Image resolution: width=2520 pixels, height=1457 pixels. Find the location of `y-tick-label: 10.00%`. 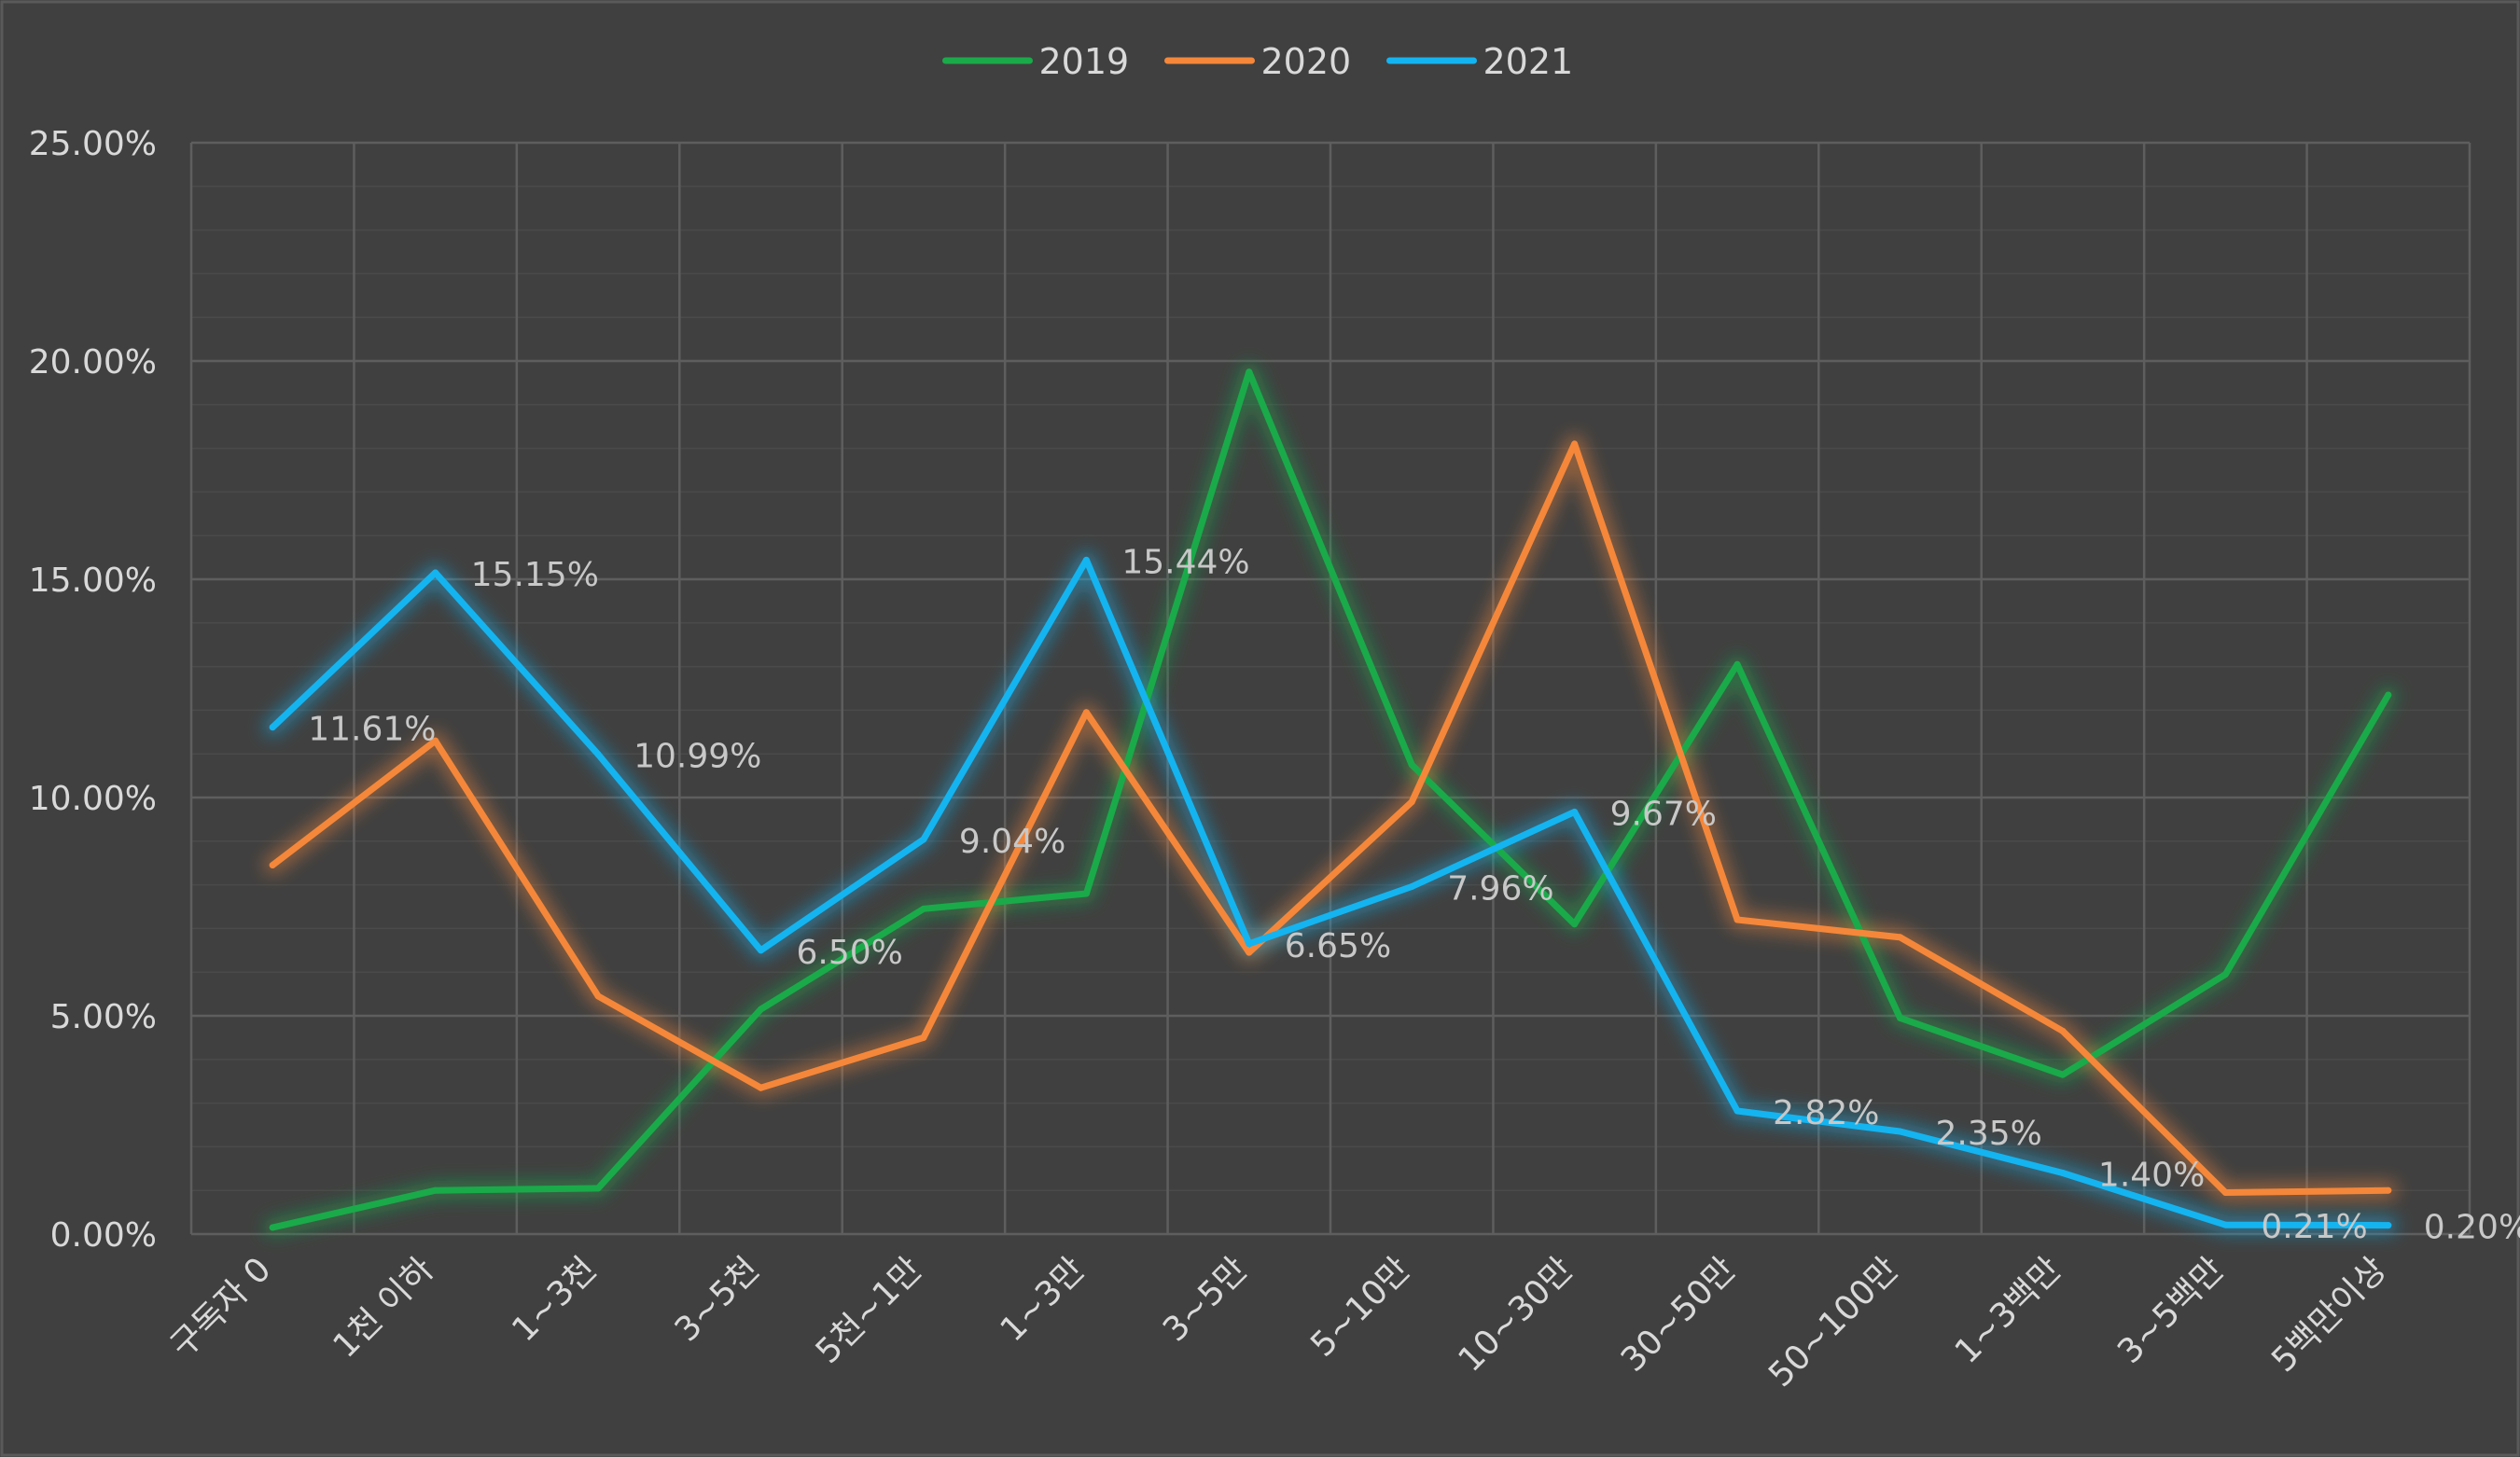

y-tick-label: 10.00% is located at coordinates (93, 799).